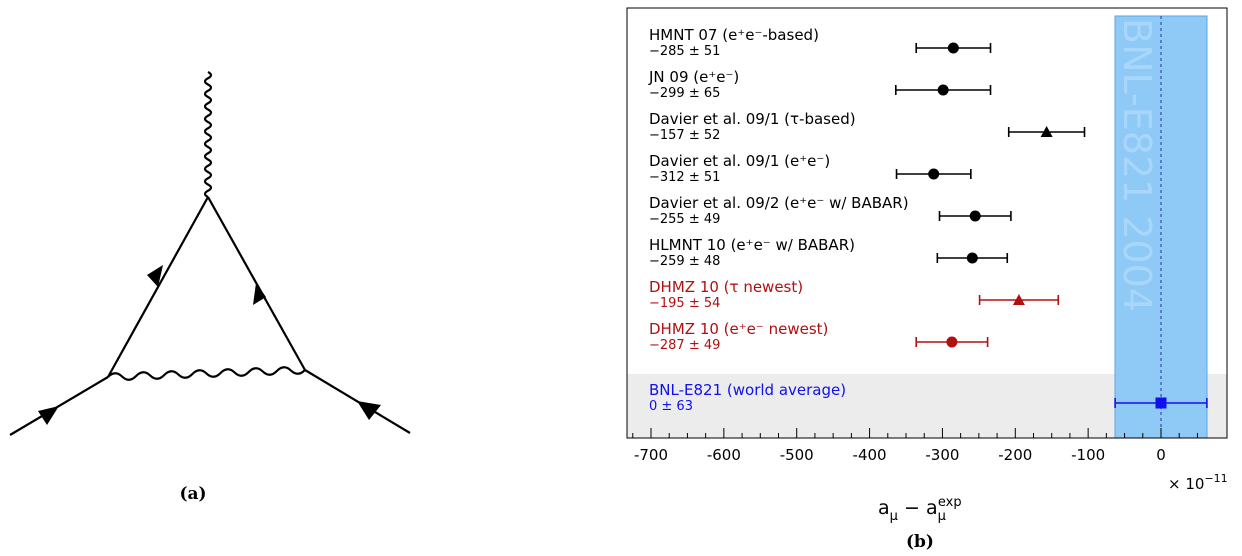 Image resolution: width=1242 pixels, height=556 pixels. What do you see at coordinates (208, 134) in the screenshot?
I see `external-photon-line` at bounding box center [208, 134].